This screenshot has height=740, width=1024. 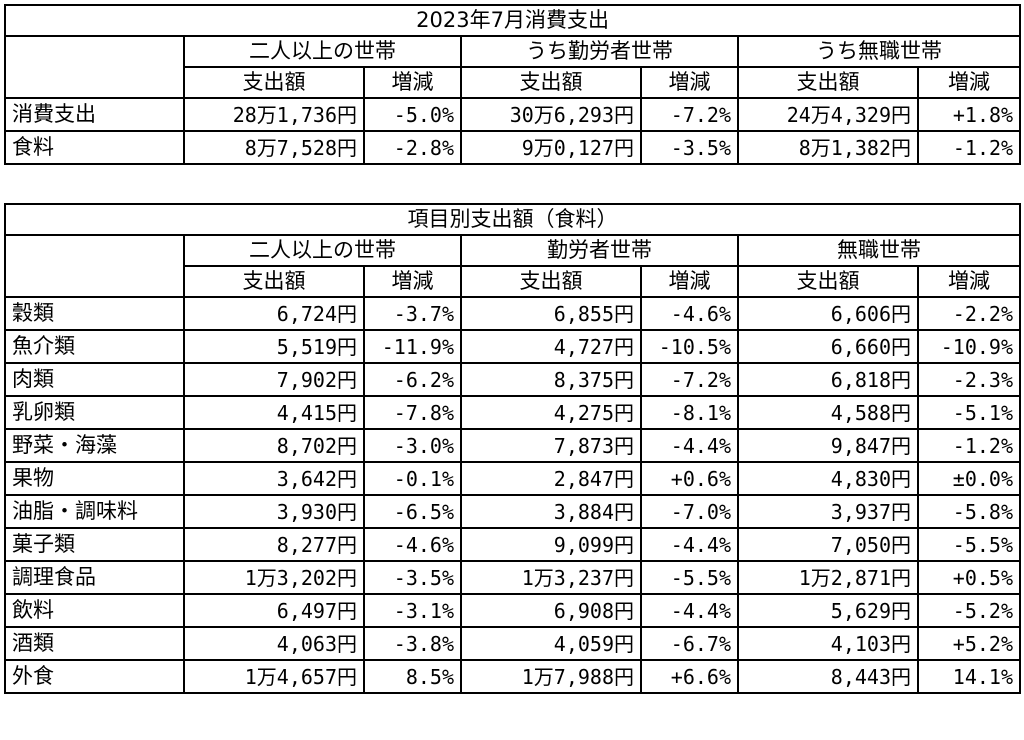 I want to click on change-cell: -3.0%, so click(x=412, y=445).